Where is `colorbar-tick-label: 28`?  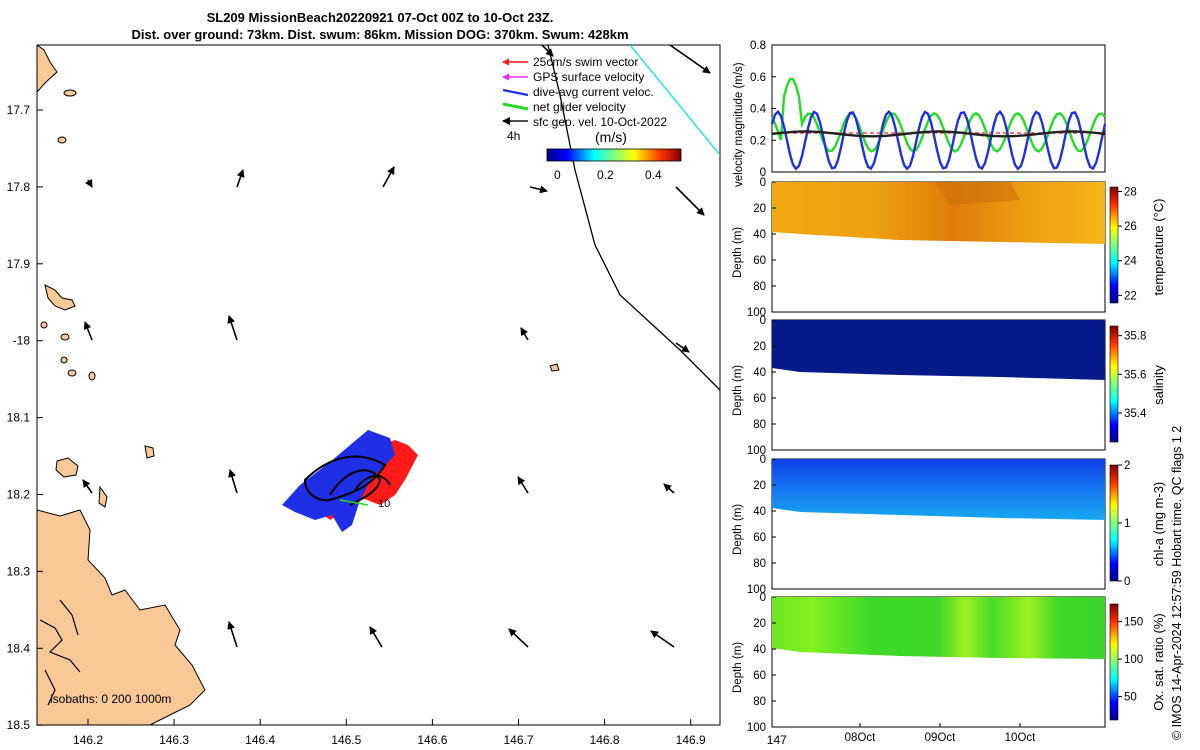
colorbar-tick-label: 28 is located at coordinates (1130, 192).